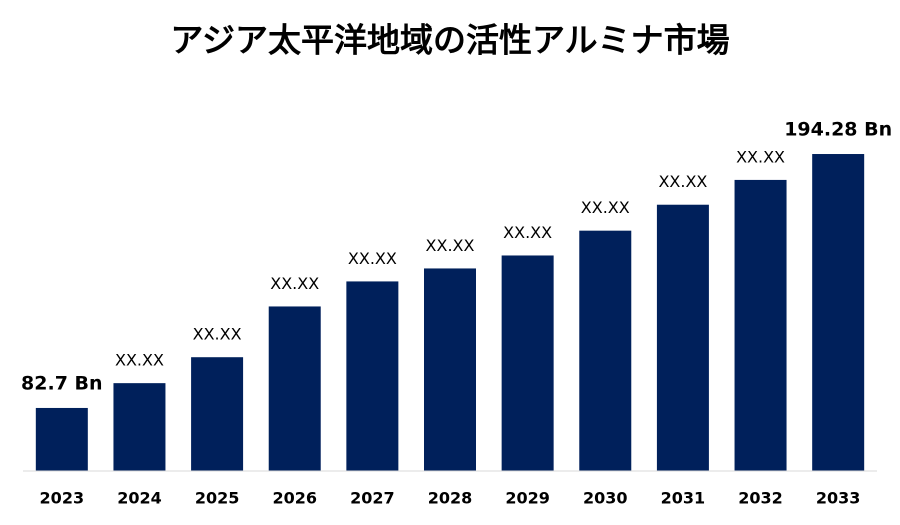 Image resolution: width=900 pixels, height=525 pixels. Describe the element at coordinates (838, 130) in the screenshot. I see `value-label: 194.28 Bn` at that location.